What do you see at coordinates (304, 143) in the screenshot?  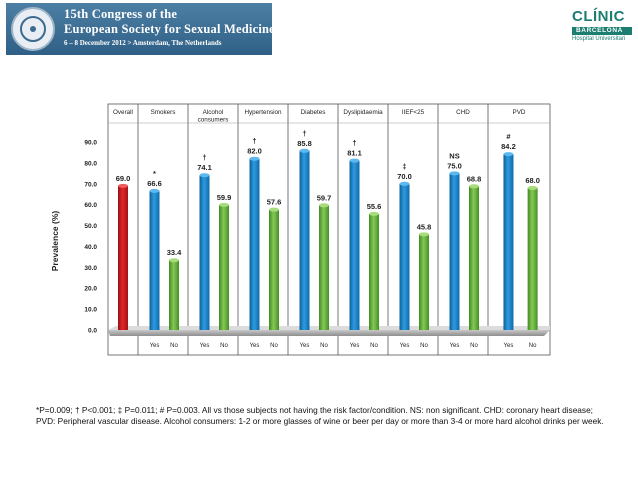 I see `value-label-diabetes-yes: 85.8` at bounding box center [304, 143].